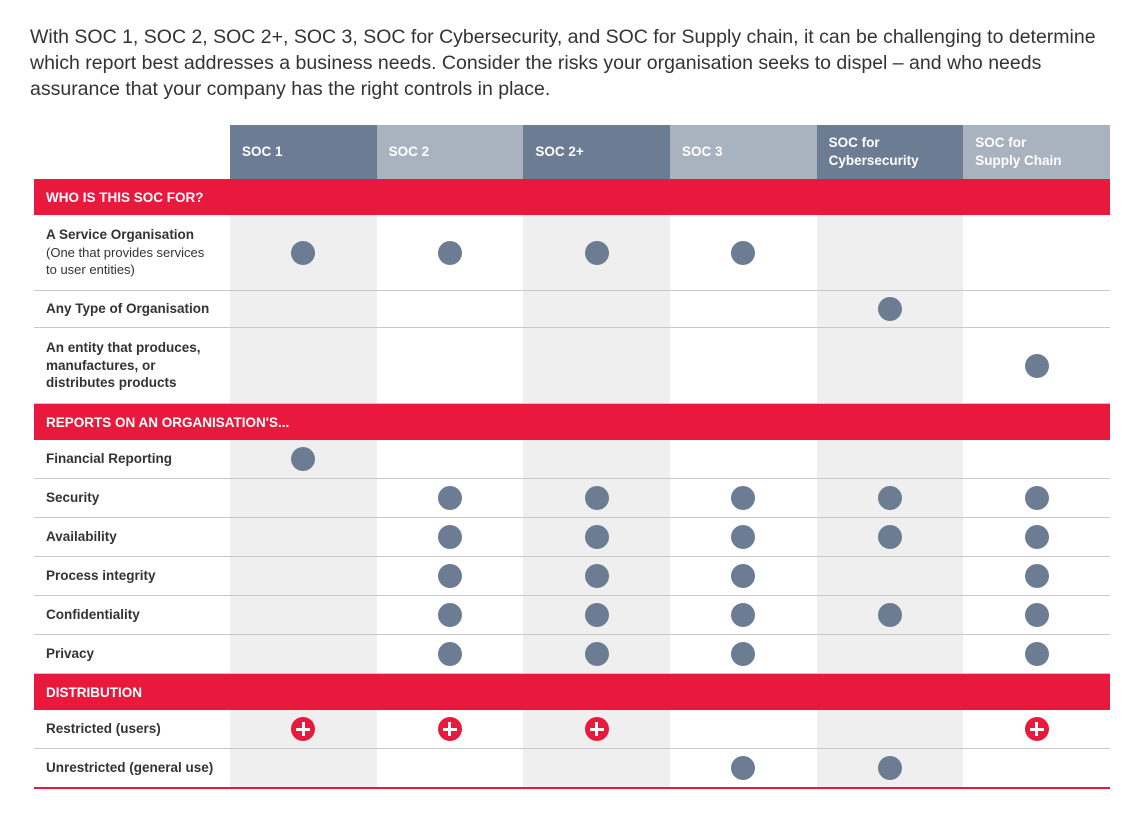 This screenshot has height=830, width=1145. I want to click on table-row: Any Type of Organisation, so click(572, 309).